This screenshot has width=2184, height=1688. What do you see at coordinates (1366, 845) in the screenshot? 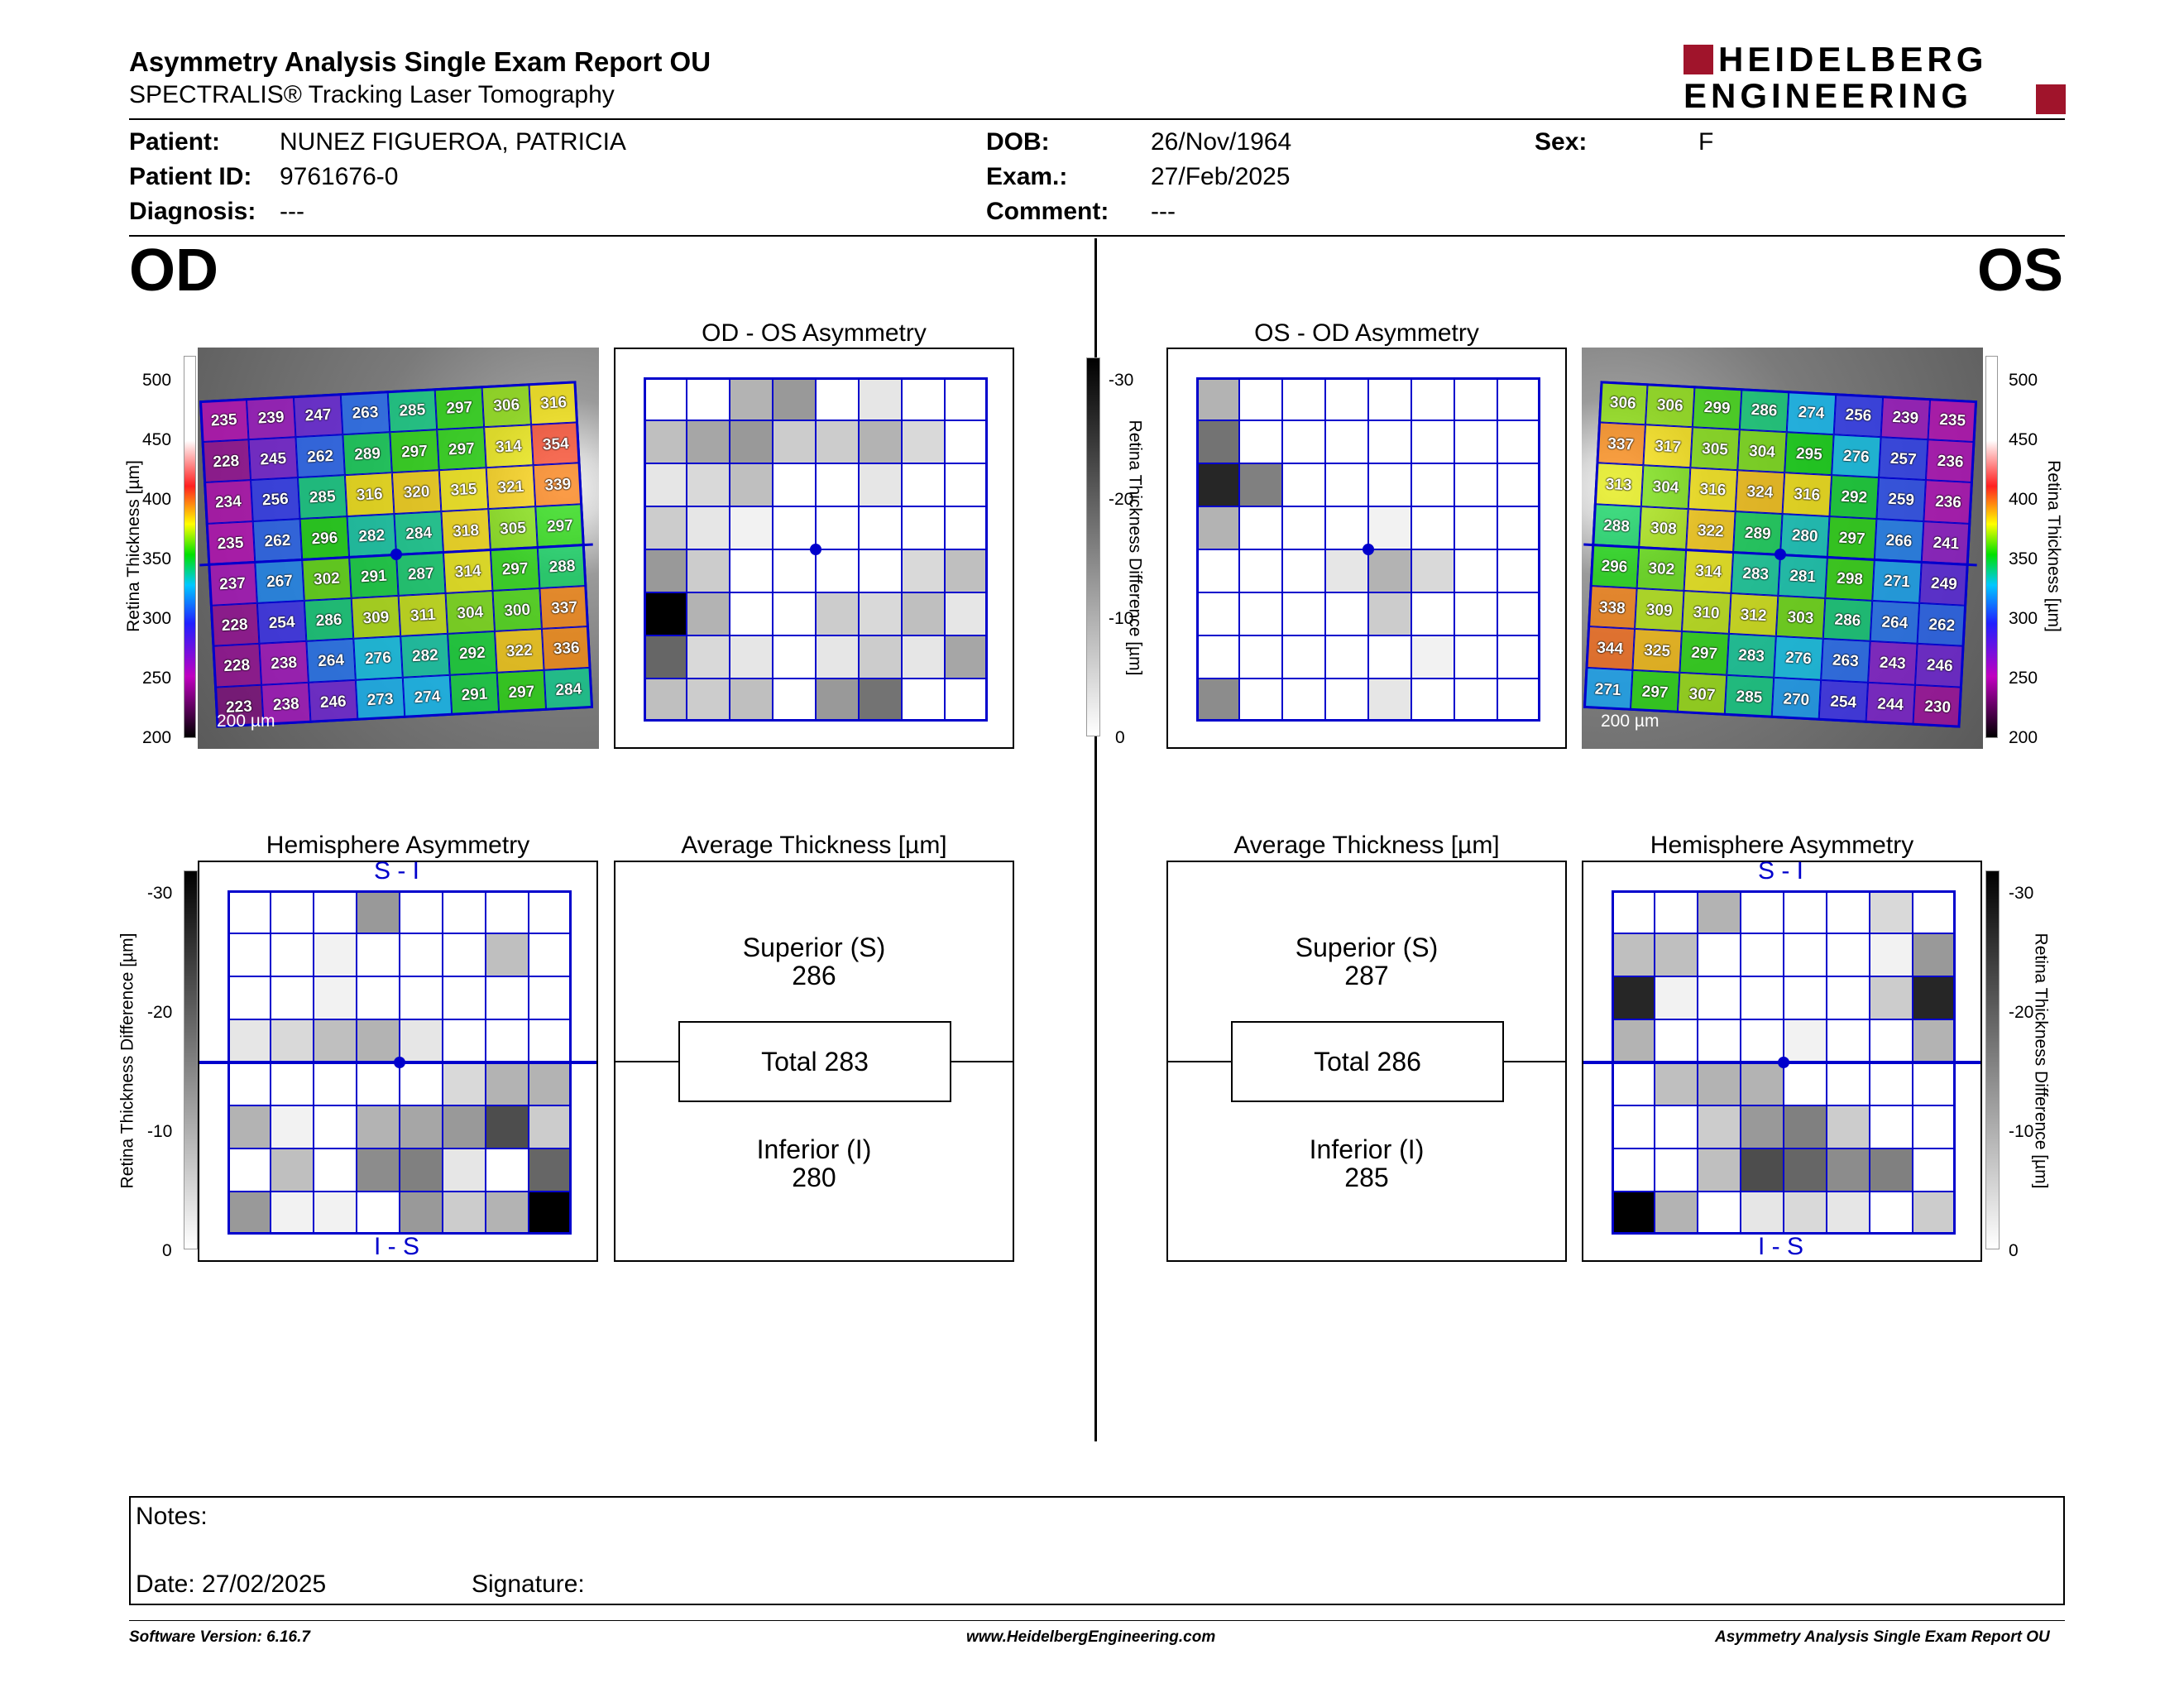
I see `os-avg-title: Average Thickness [µm]` at bounding box center [1366, 845].